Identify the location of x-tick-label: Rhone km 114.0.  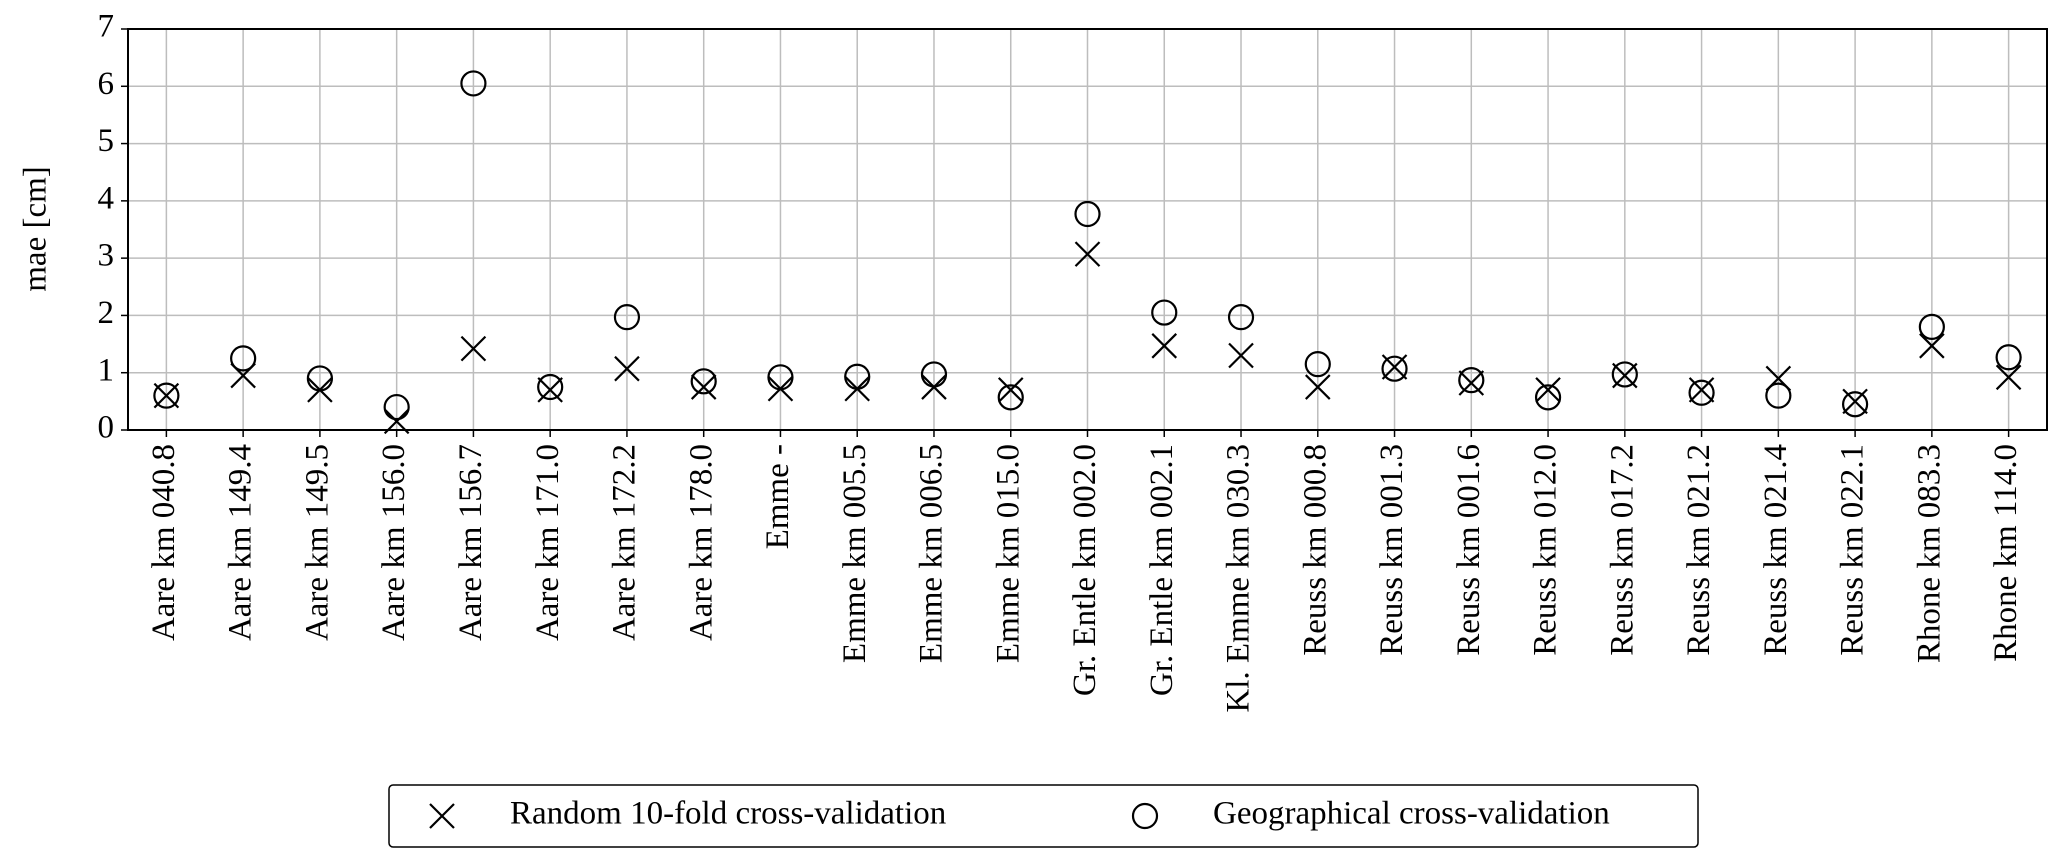
(2006, 553).